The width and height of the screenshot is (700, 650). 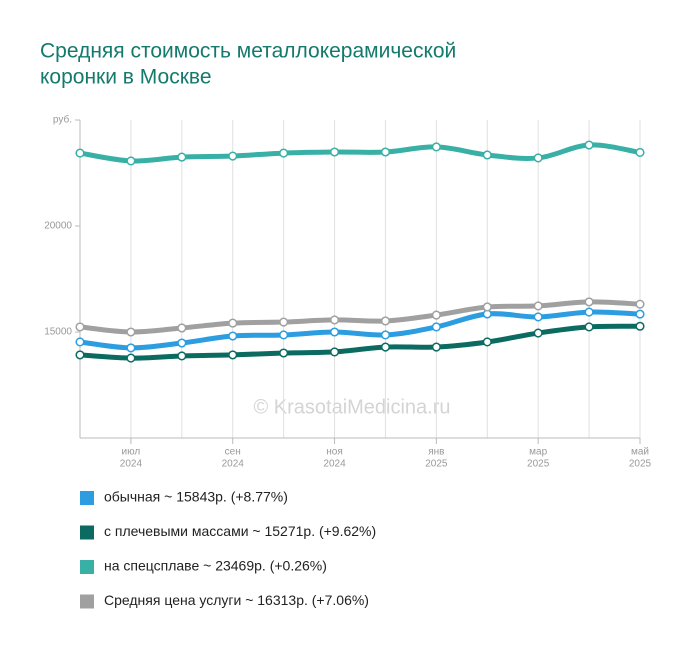 What do you see at coordinates (538, 452) in the screenshot?
I see `x-tick-label: мар` at bounding box center [538, 452].